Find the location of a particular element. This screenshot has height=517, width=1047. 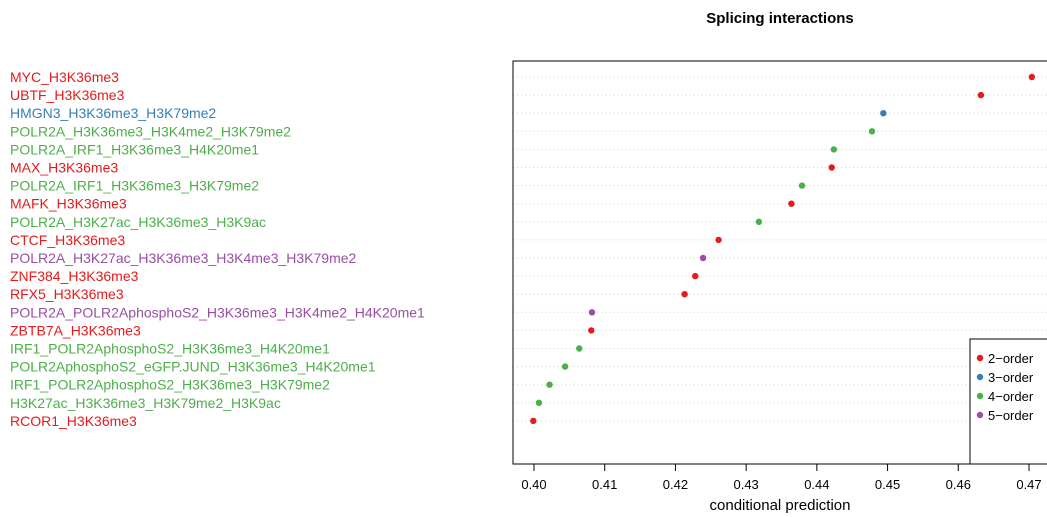

chart-title: Splicing interactions is located at coordinates (780, 18).